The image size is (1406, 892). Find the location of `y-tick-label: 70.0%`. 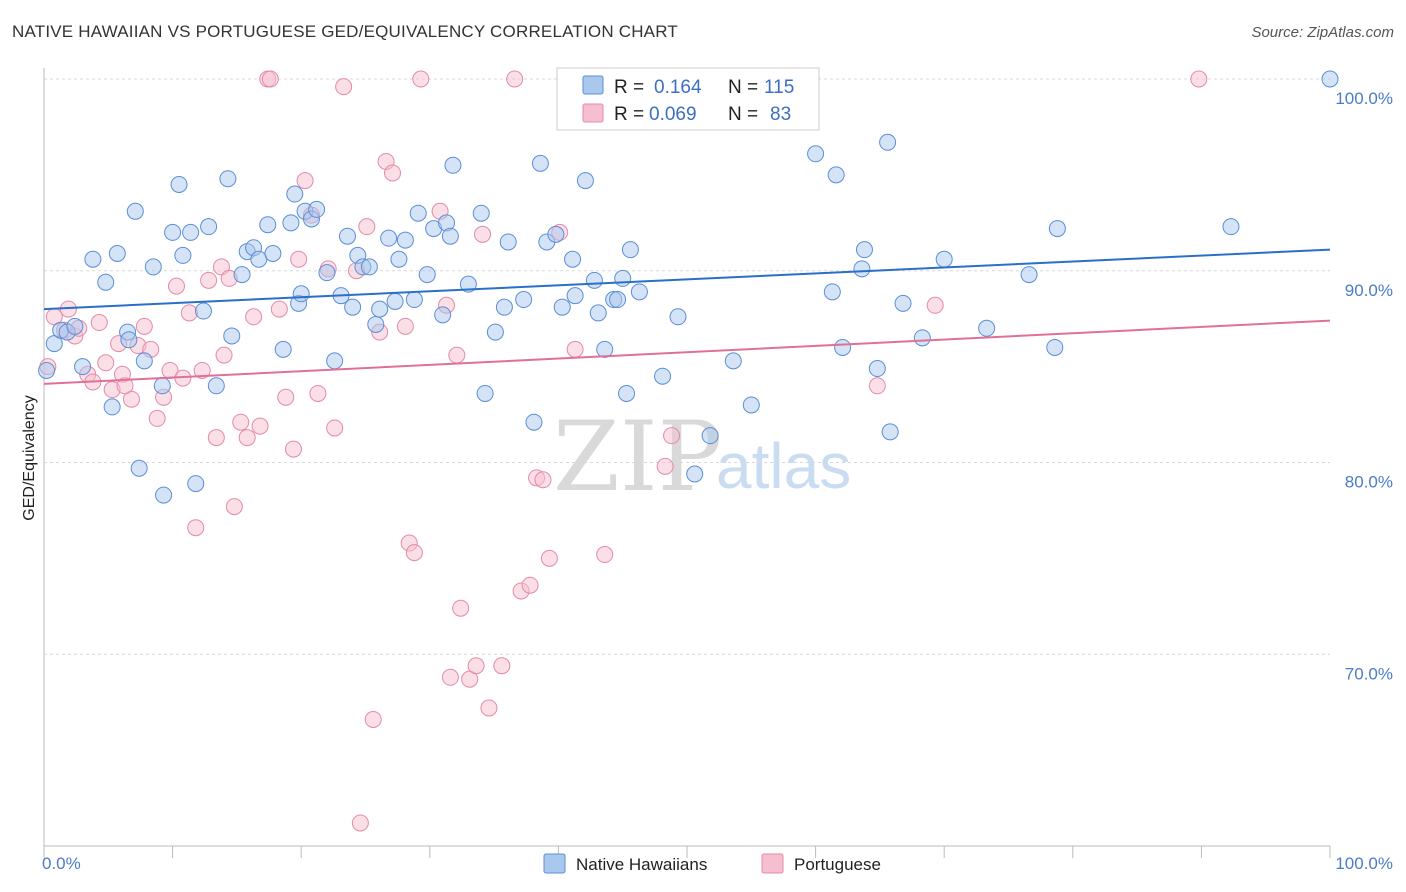

y-tick-label: 70.0% is located at coordinates (1369, 673).